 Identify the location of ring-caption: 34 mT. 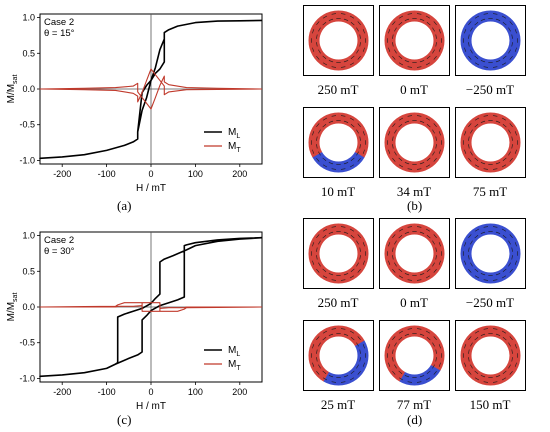
(414, 191).